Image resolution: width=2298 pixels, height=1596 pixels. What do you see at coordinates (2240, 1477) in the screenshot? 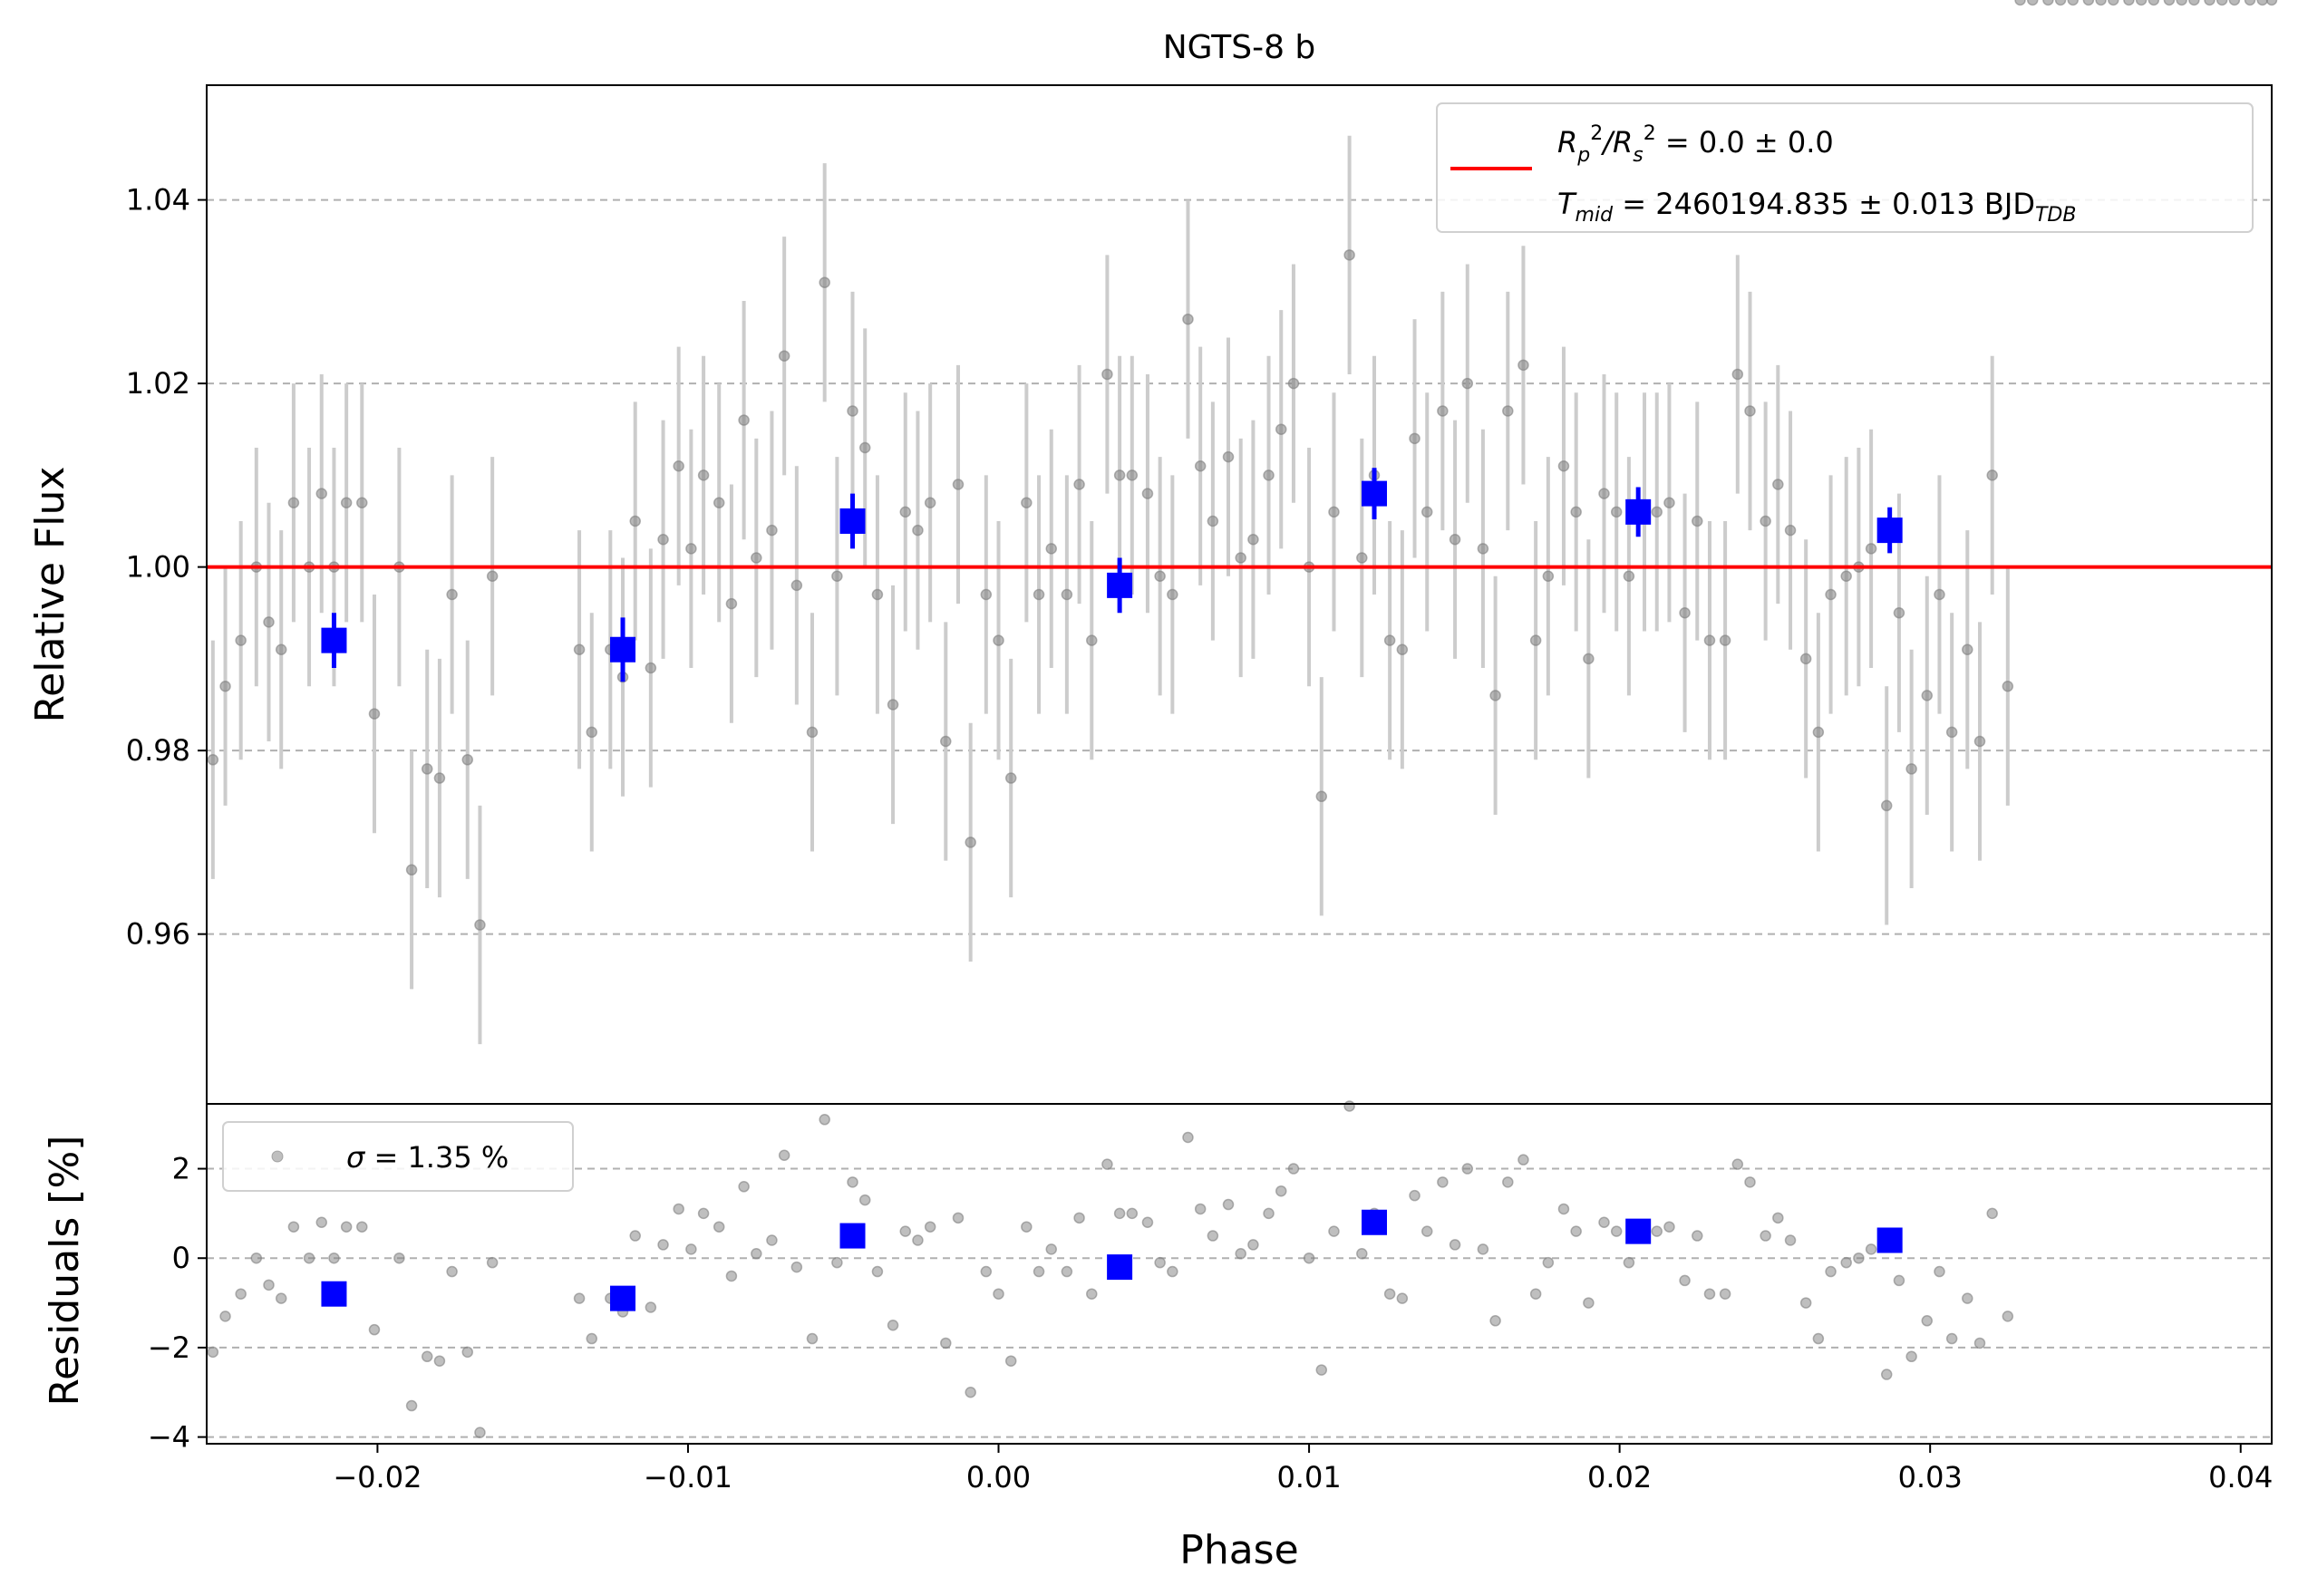
I see `resid-xtick-label: 0.04` at bounding box center [2240, 1477].